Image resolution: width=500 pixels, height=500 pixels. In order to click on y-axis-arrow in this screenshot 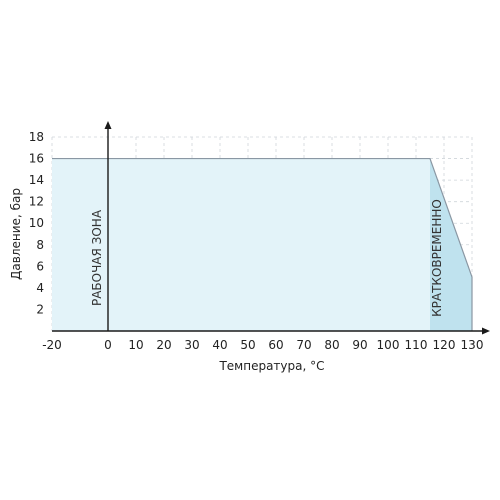, I will do `click(108, 125)`.